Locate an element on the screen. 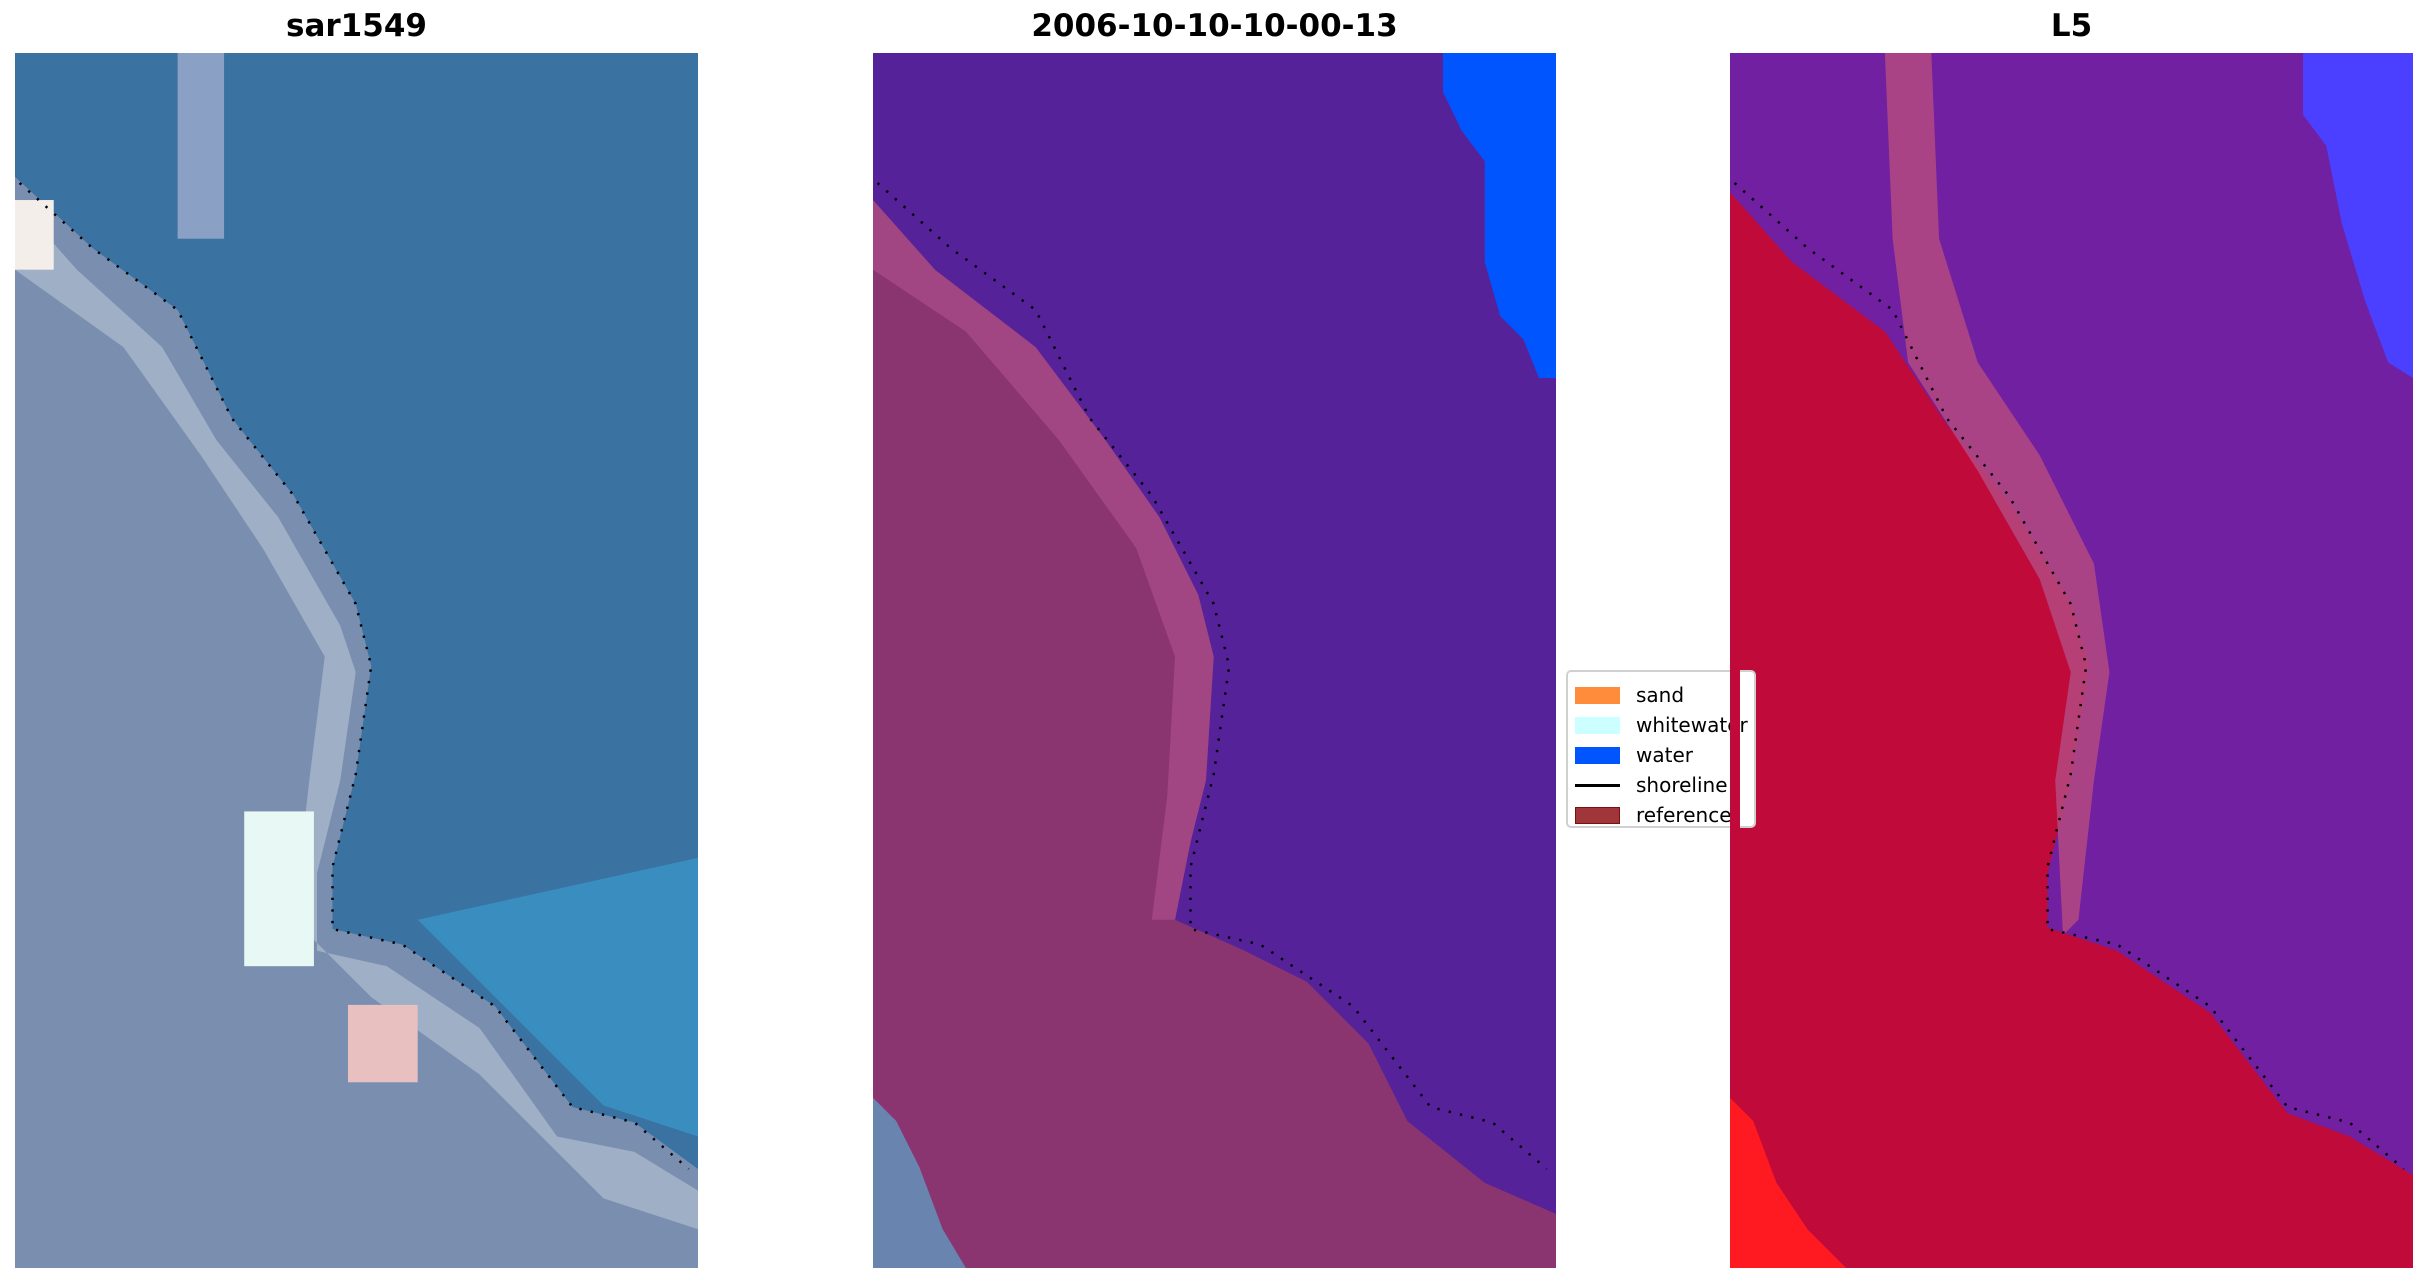 Image resolution: width=2428 pixels, height=1283 pixels. legend-label: shoreline is located at coordinates (1682, 785).